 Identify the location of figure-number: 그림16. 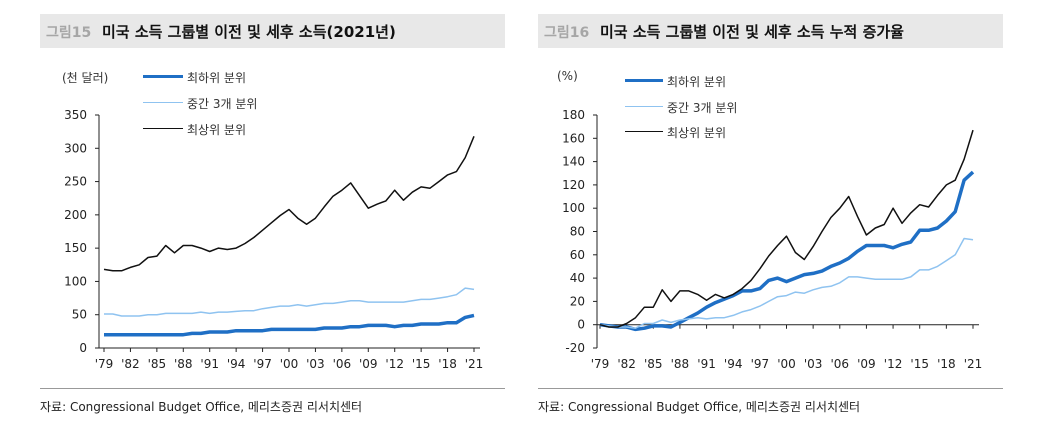
(567, 33).